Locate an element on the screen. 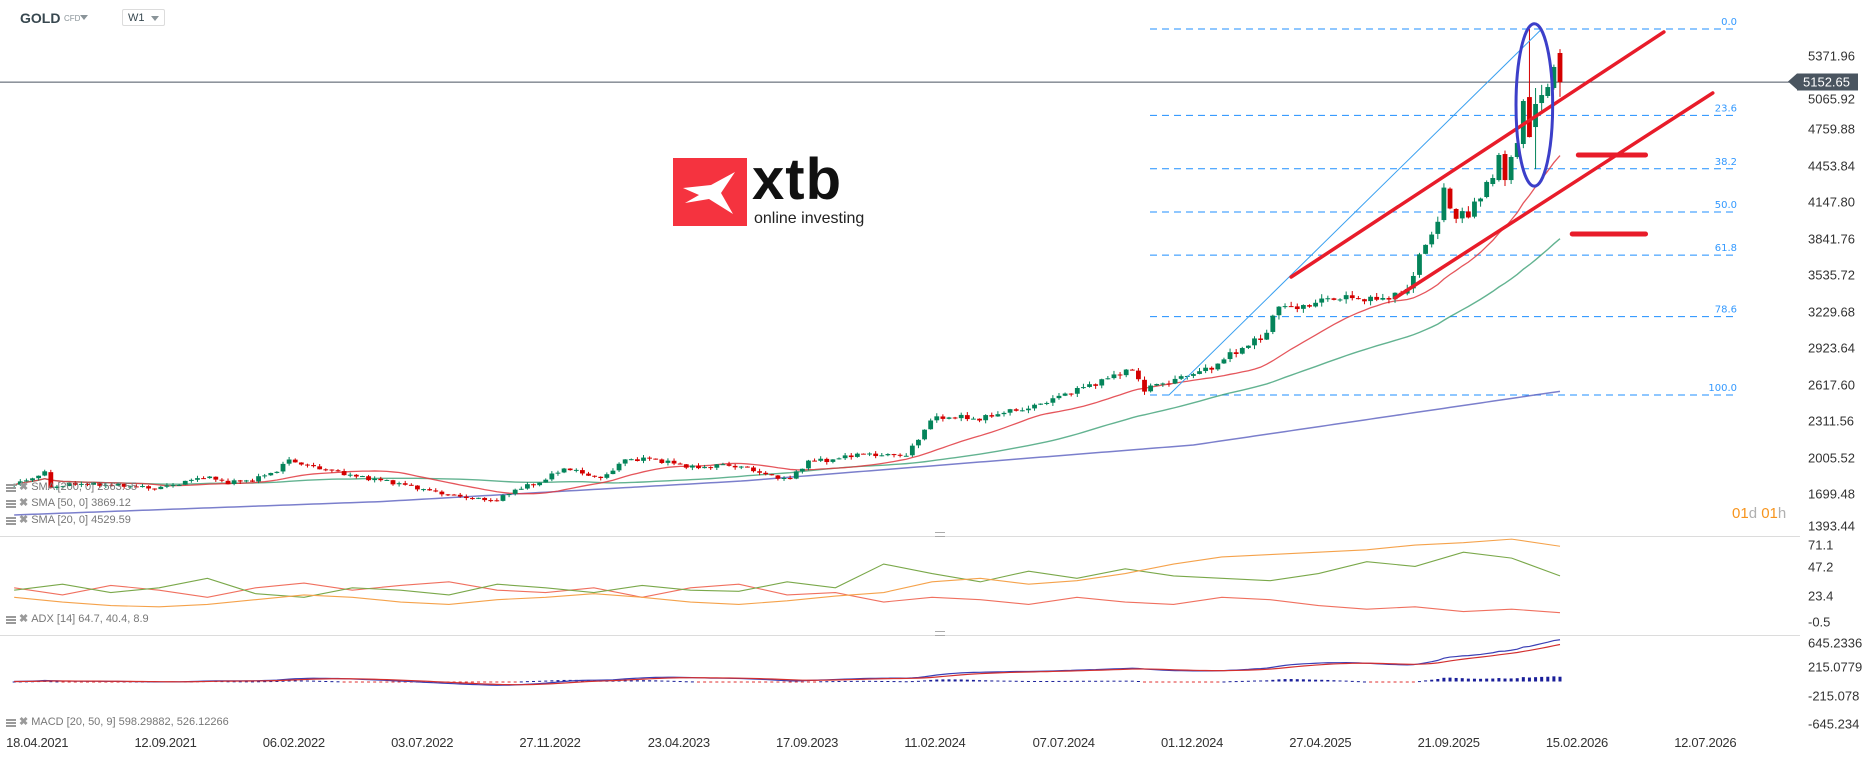 The image size is (1866, 761). symbol-dropdown-icon is located at coordinates (84, 17).